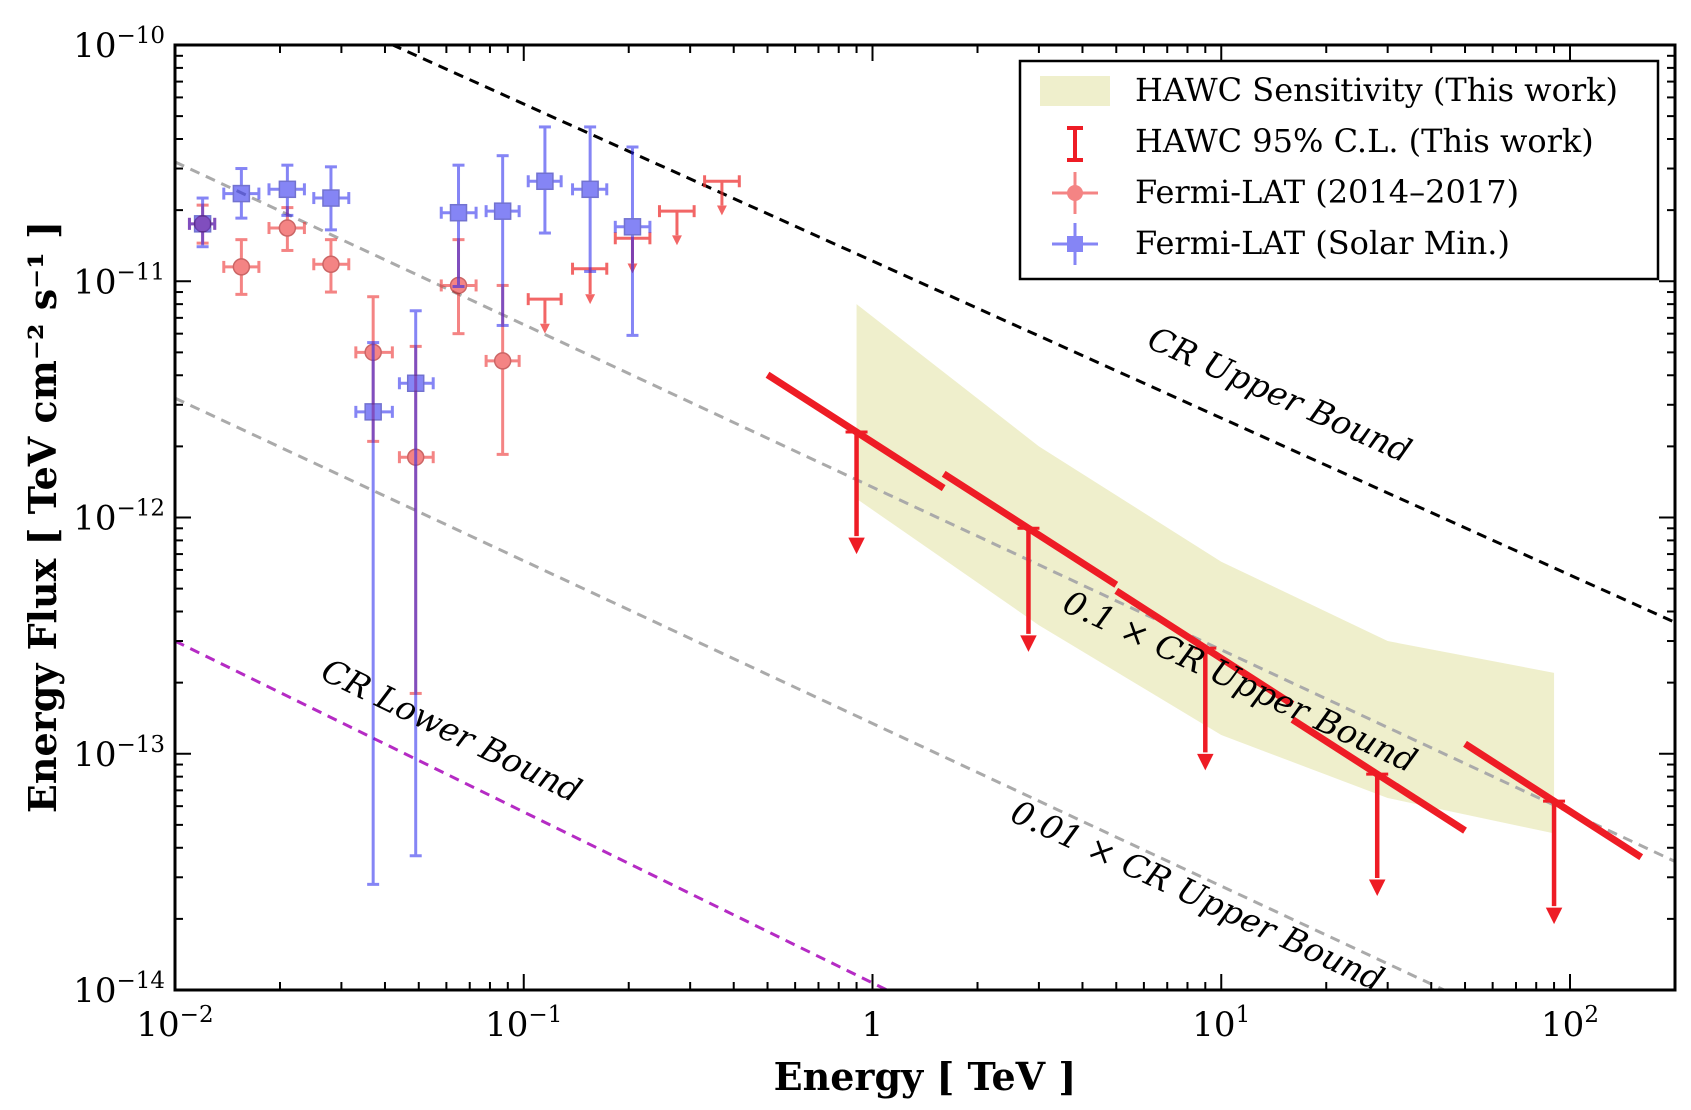 The width and height of the screenshot is (1691, 1110). Describe the element at coordinates (119, 989) in the screenshot. I see `y-tick-label: 10−14` at that location.